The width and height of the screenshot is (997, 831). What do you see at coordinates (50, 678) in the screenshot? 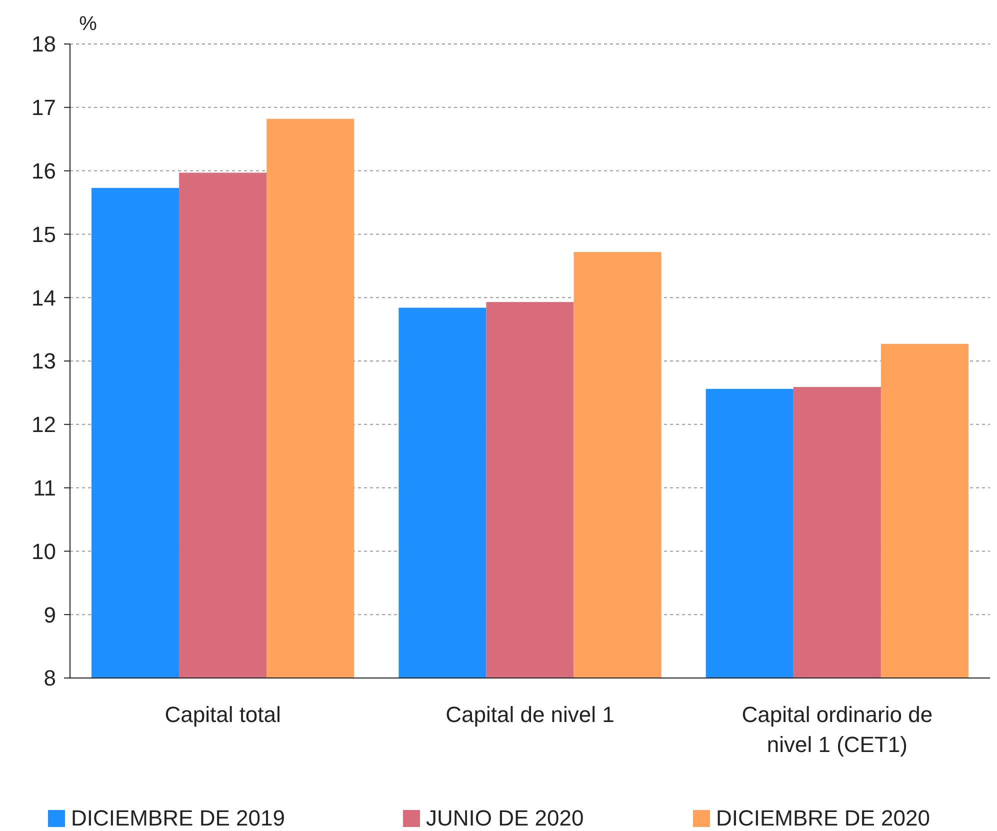
I see `y-tick-label: 8` at bounding box center [50, 678].